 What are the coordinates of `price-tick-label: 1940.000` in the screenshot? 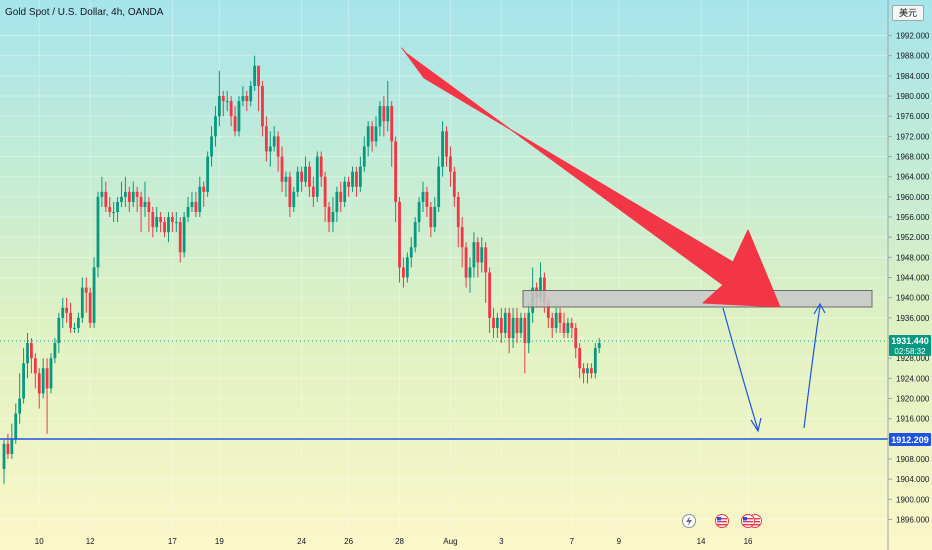 It's located at (913, 298).